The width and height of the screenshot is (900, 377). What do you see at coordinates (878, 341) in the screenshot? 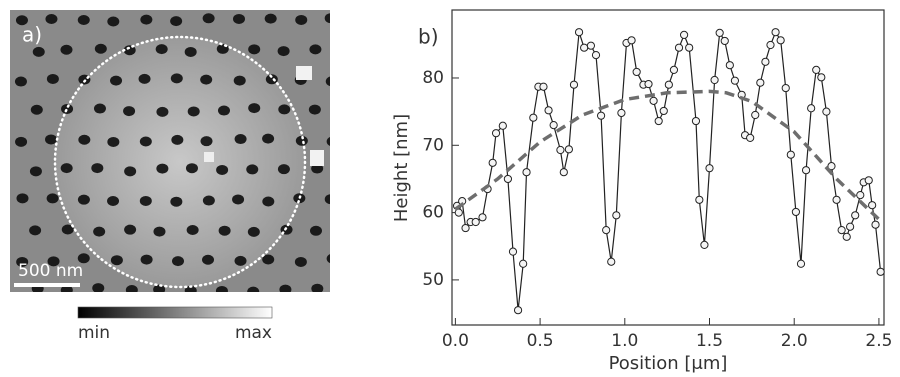
I see `x-tick-label: 2.5` at bounding box center [878, 341].